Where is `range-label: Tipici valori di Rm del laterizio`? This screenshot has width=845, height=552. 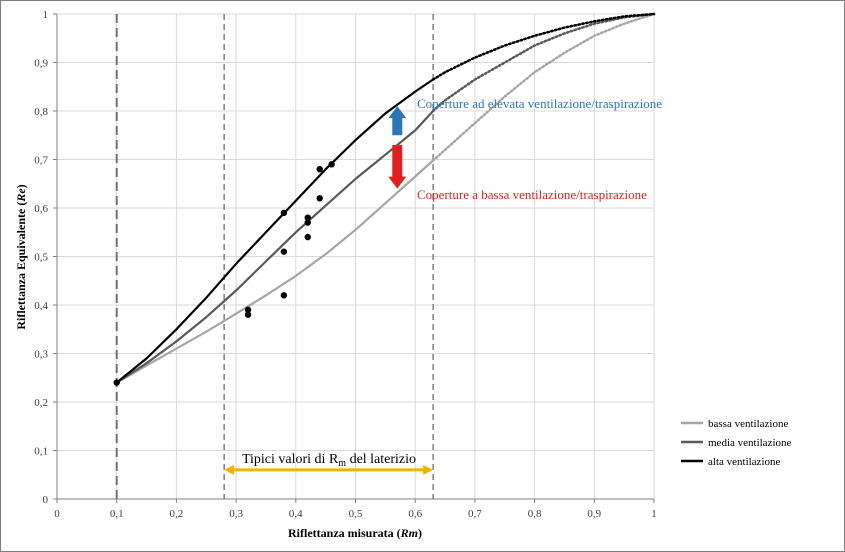
range-label: Tipici valori di Rm del laterizio is located at coordinates (329, 460).